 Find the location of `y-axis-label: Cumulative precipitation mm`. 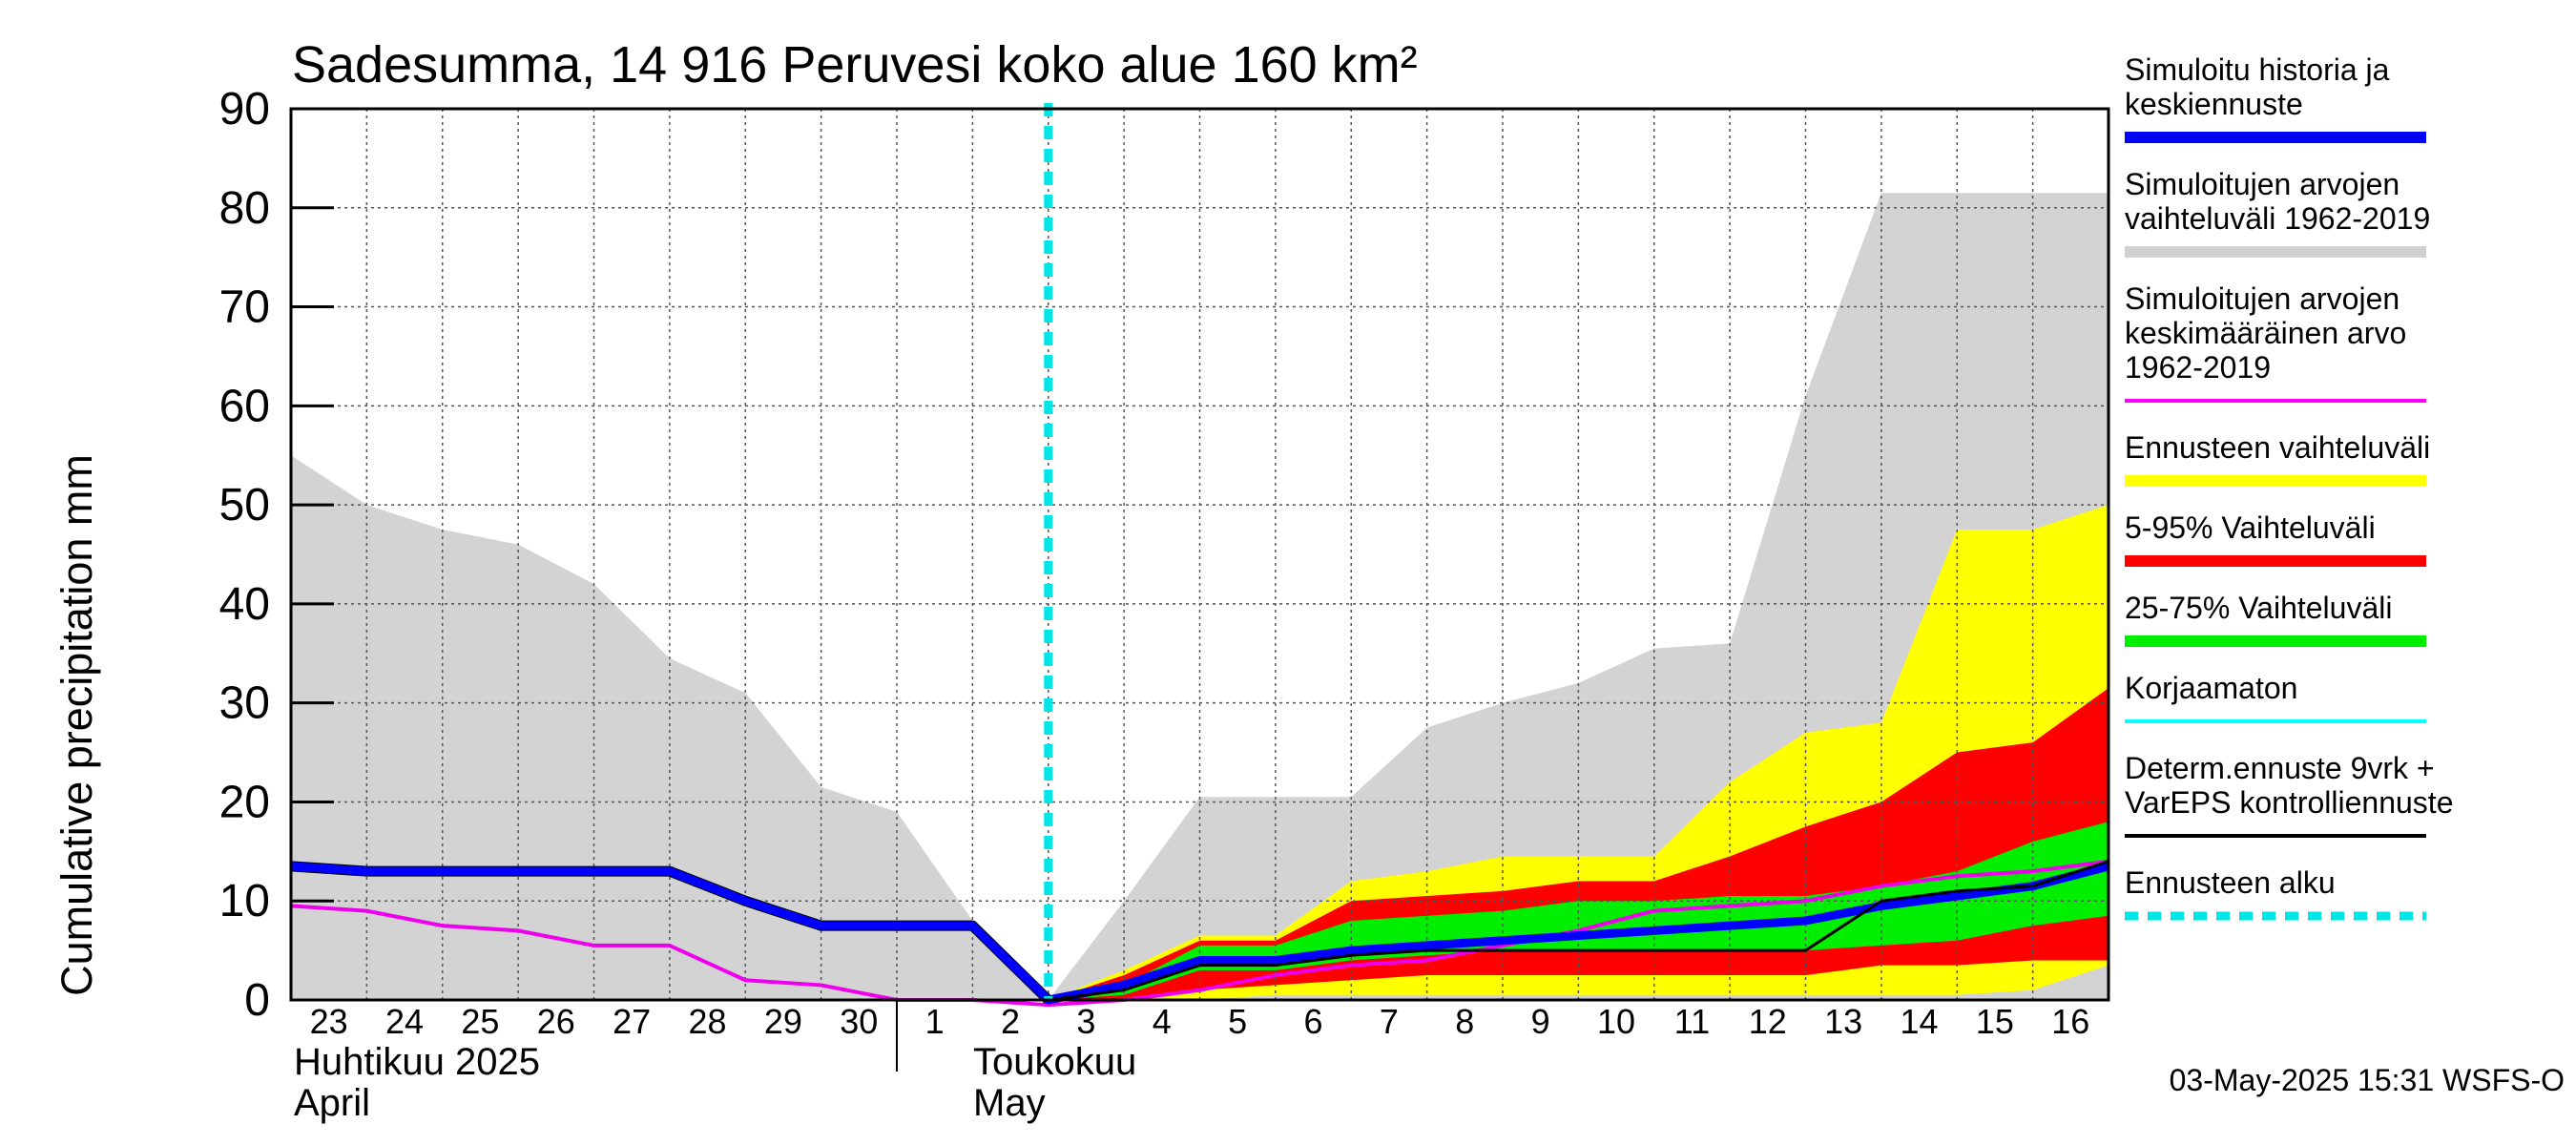

y-axis-label: Cumulative precipitation mm is located at coordinates (76, 725).